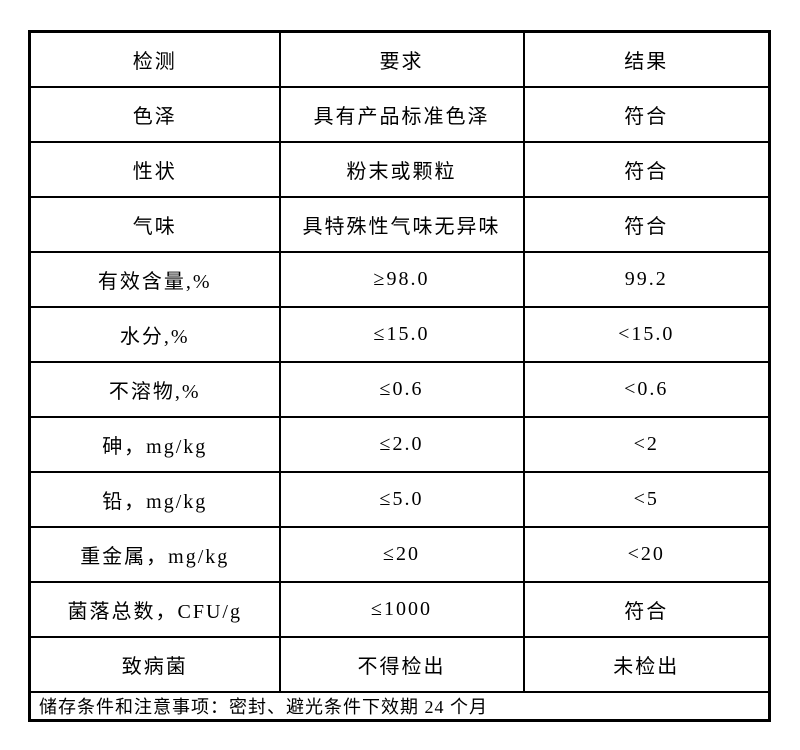  Describe the element at coordinates (646, 389) in the screenshot. I see `cell-result: <0.6` at that location.